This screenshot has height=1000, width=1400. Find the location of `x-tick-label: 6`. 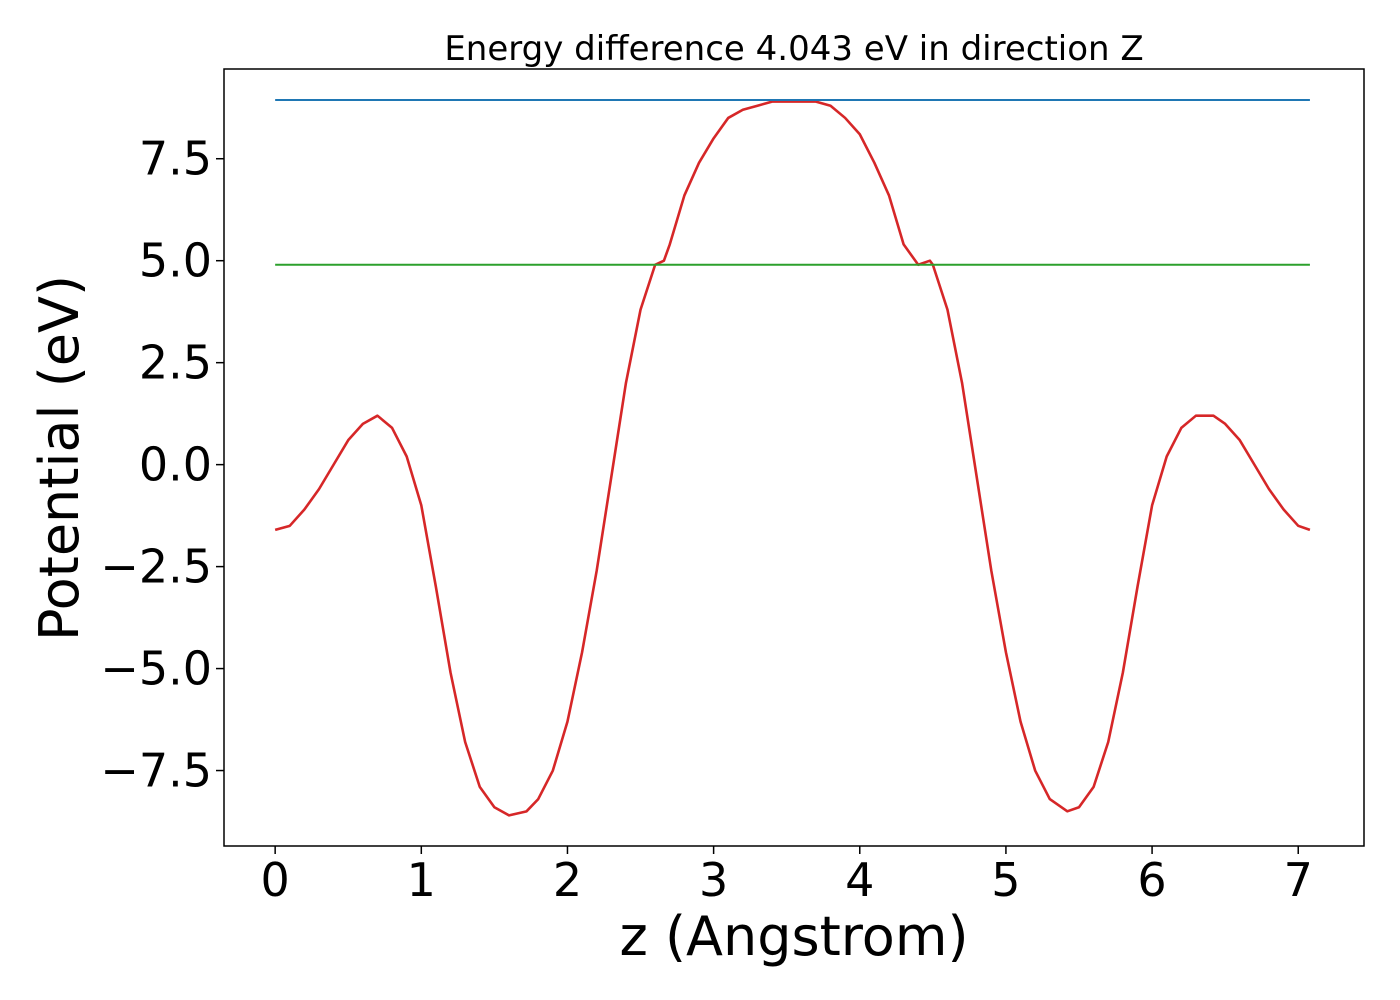

x-tick-label: 6 is located at coordinates (1151, 880).